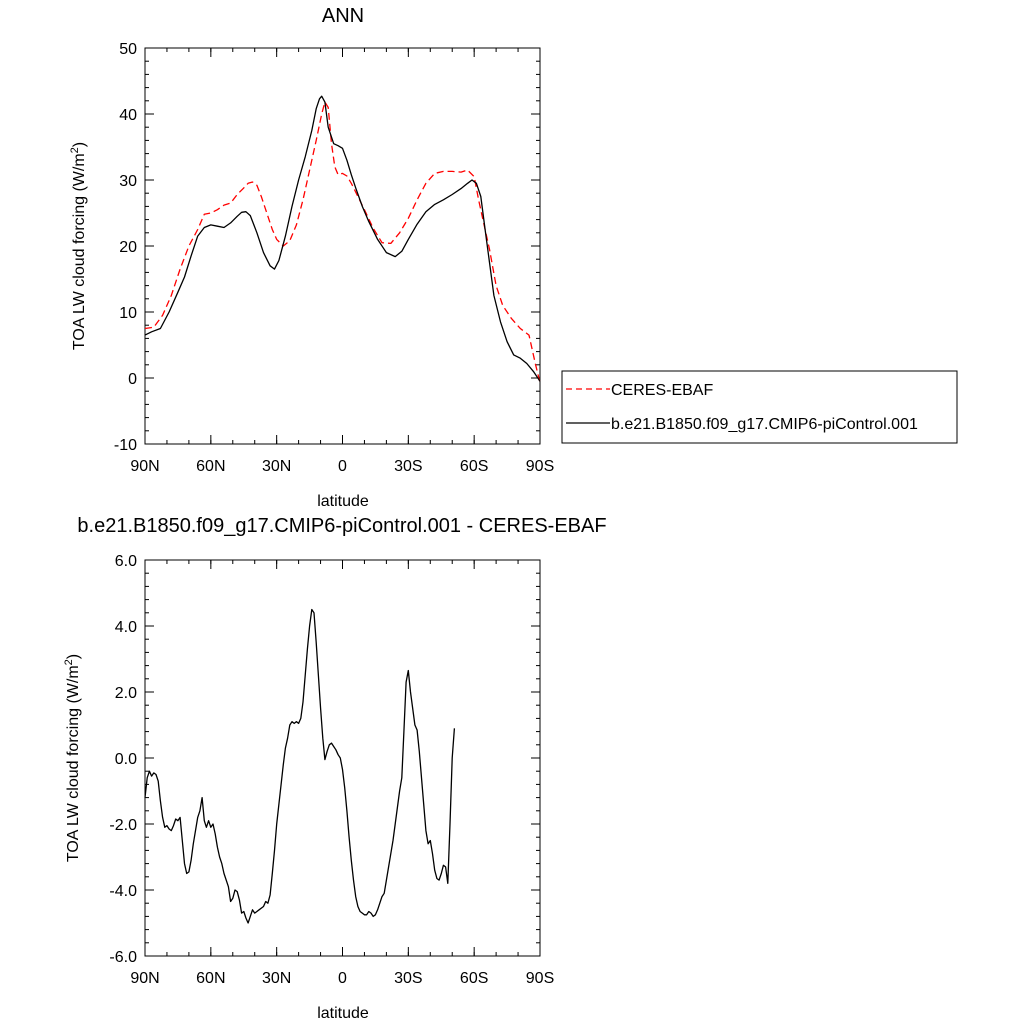  What do you see at coordinates (474, 466) in the screenshot?
I see `top-x-tick-label: 60S` at bounding box center [474, 466].